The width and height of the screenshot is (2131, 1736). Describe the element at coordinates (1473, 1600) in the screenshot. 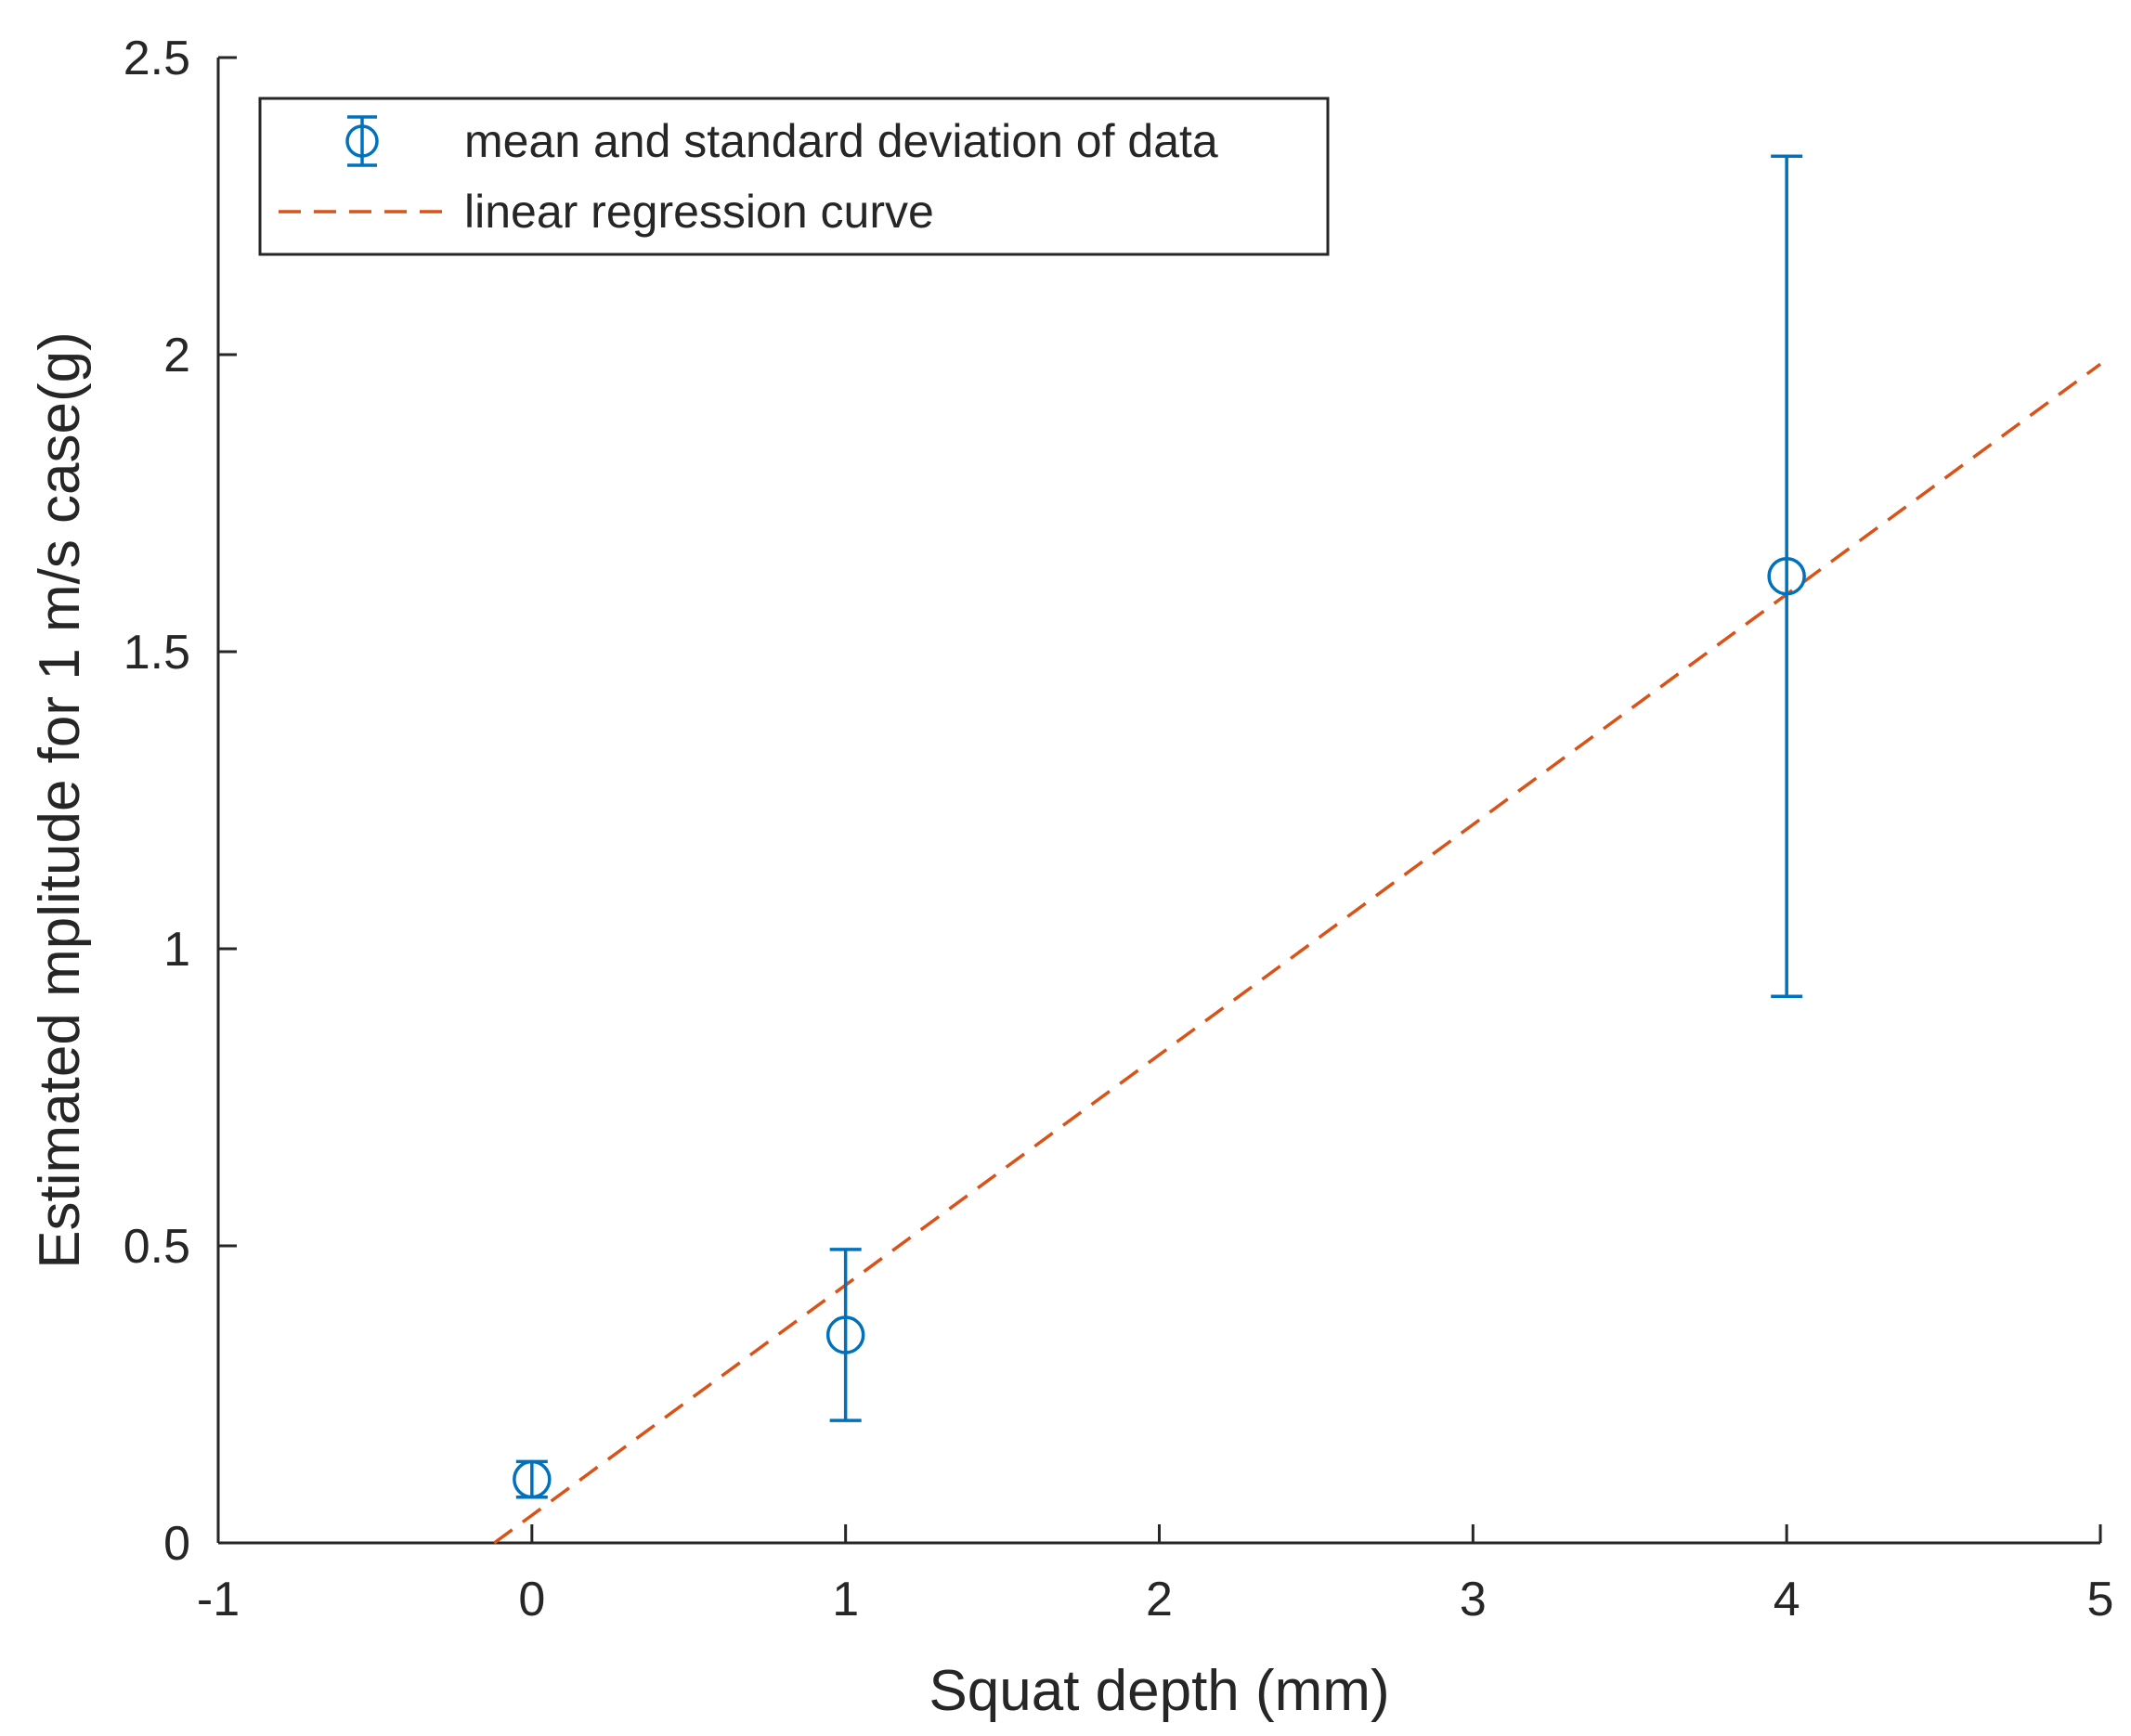

I see `x-tick-label: 3` at that location.